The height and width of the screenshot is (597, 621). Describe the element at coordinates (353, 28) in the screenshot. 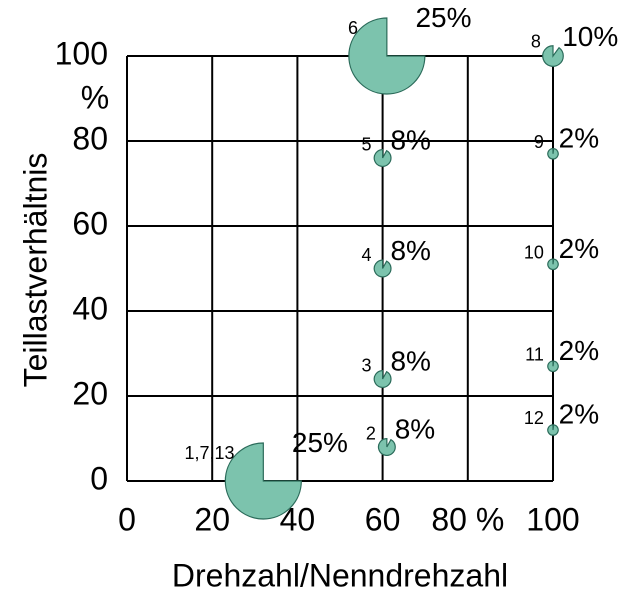

I see `point-label: 6` at that location.